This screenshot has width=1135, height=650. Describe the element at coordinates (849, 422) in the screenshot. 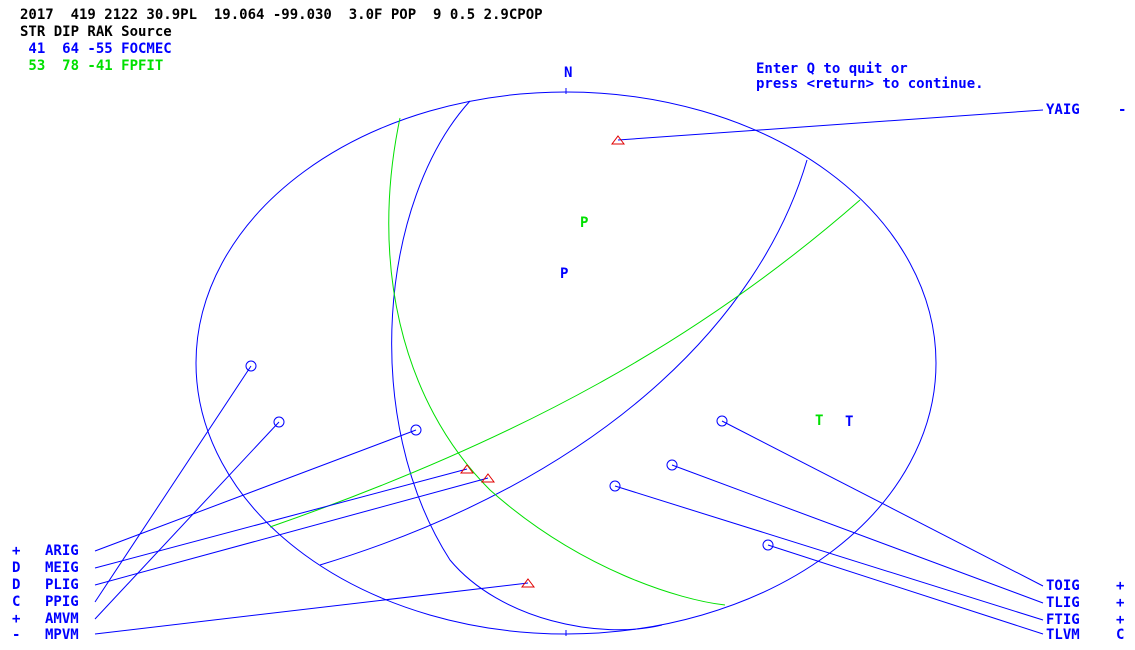

I see `focmec-t-axis-label: T` at that location.